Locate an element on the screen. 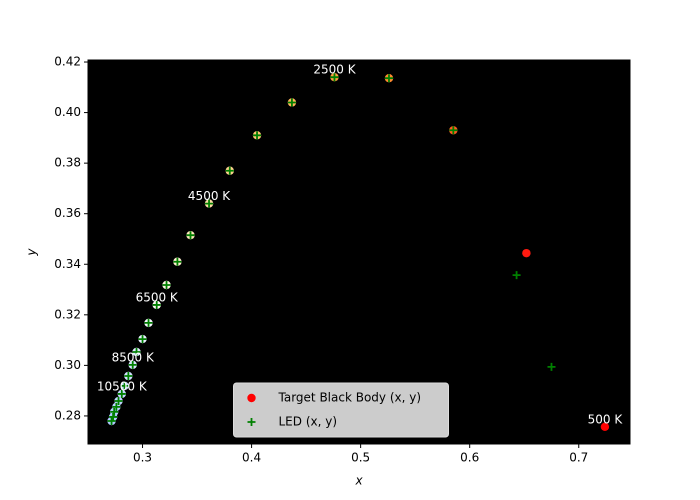  y-tick-label: 0.28 is located at coordinates (67, 415).